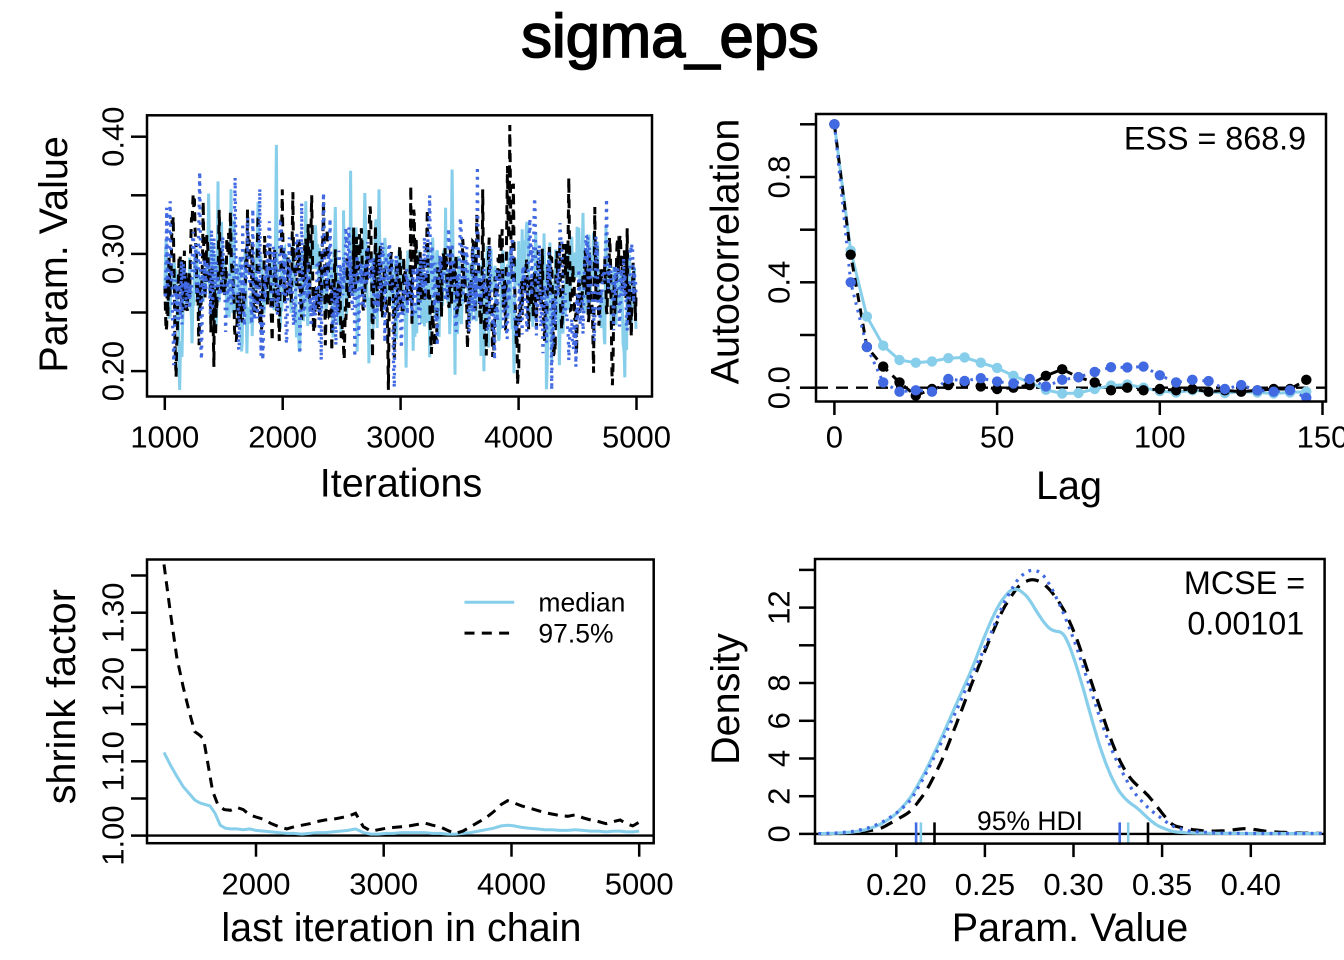 Image resolution: width=1344 pixels, height=960 pixels. What do you see at coordinates (1244, 583) in the screenshot?
I see `svg-text: MCSE =` at bounding box center [1244, 583].